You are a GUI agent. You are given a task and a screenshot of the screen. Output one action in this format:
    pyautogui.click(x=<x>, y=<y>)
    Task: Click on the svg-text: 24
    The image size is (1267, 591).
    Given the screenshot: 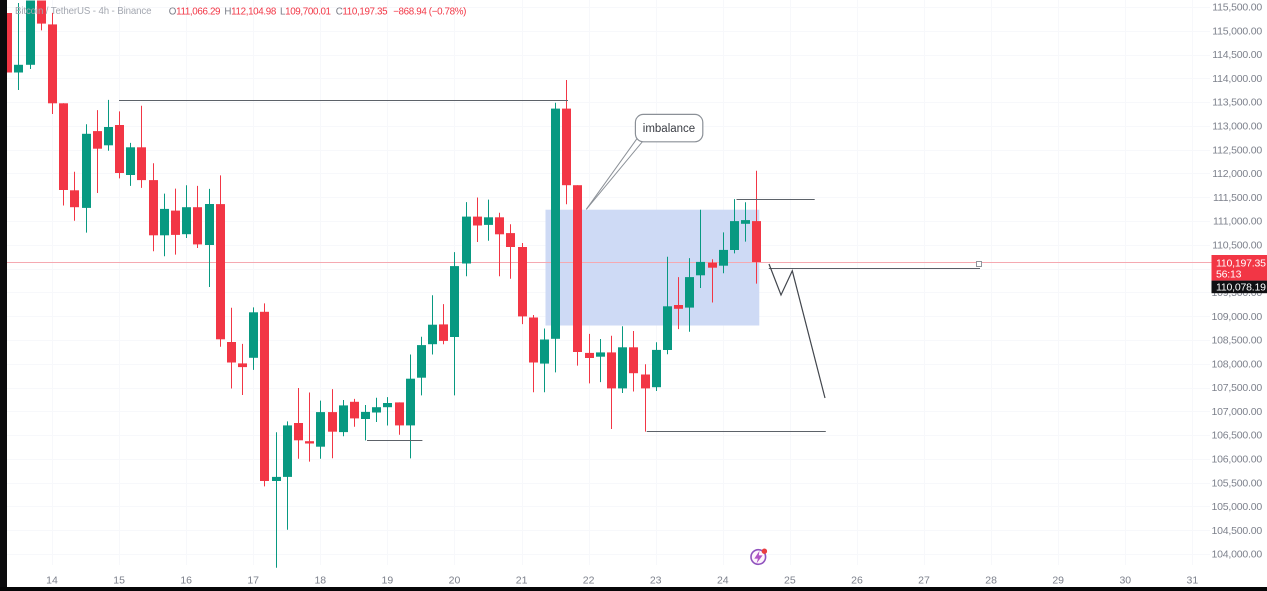 What is the action you would take?
    pyautogui.click(x=723, y=581)
    